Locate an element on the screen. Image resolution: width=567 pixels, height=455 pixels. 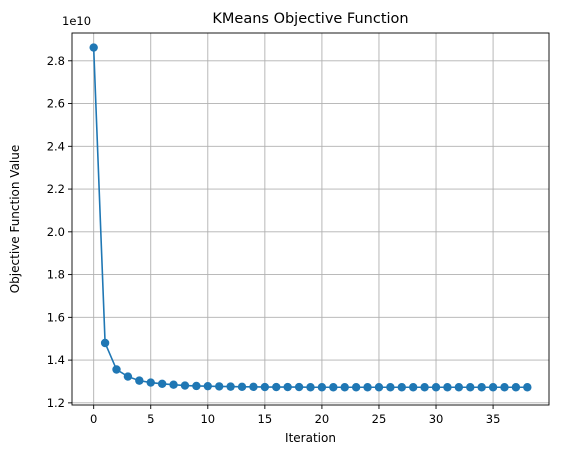
y-tick-label: 1.8 is located at coordinates (56, 275).